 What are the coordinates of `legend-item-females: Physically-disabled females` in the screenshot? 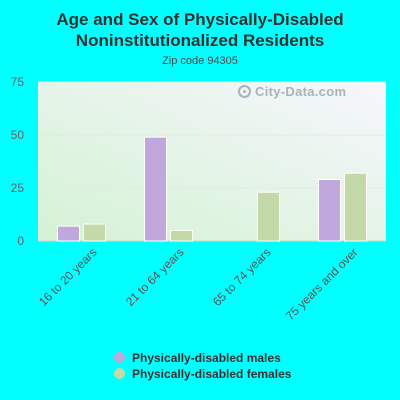 It's located at (202, 373).